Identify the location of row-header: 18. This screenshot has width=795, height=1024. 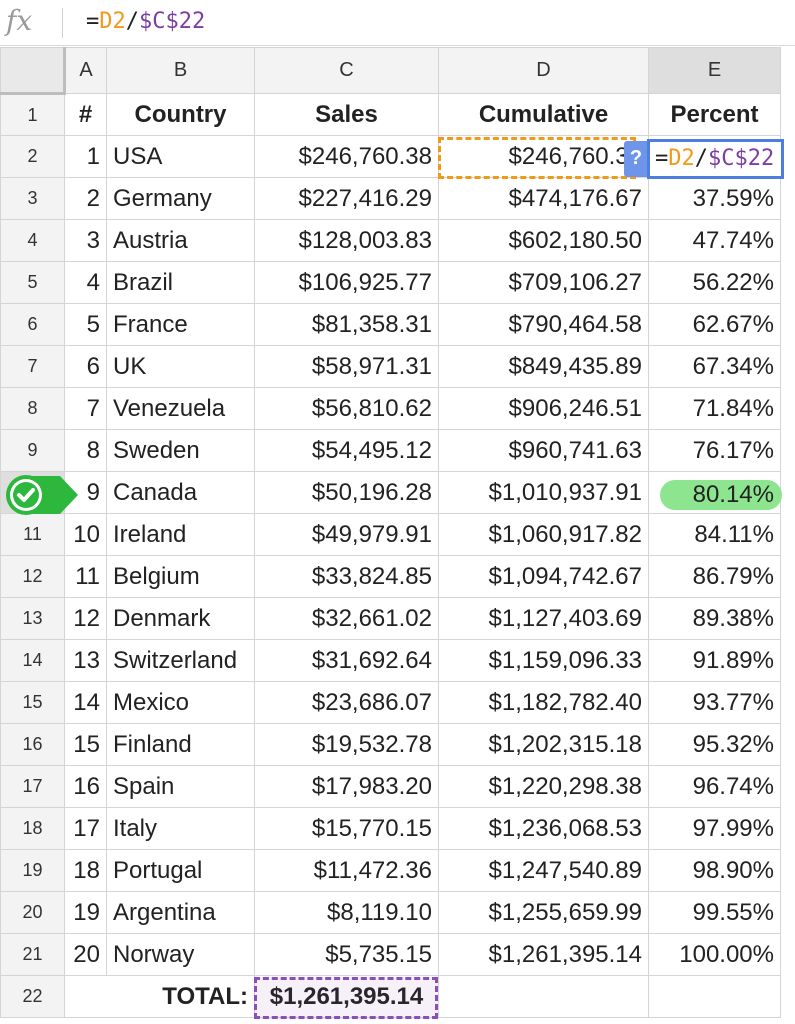
(32, 828).